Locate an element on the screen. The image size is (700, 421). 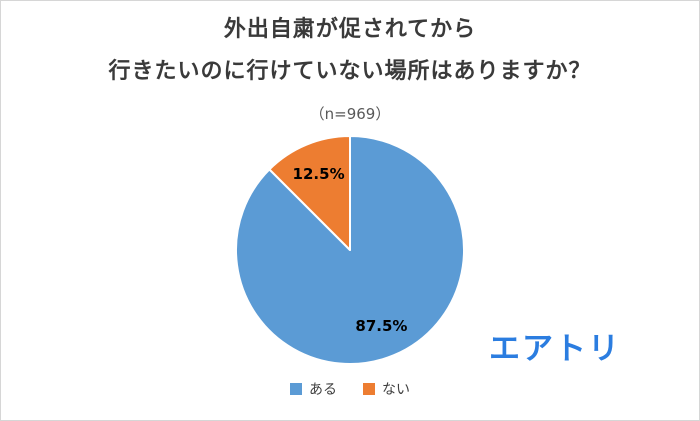
sample-size-label: （n=969） is located at coordinates (350, 114).